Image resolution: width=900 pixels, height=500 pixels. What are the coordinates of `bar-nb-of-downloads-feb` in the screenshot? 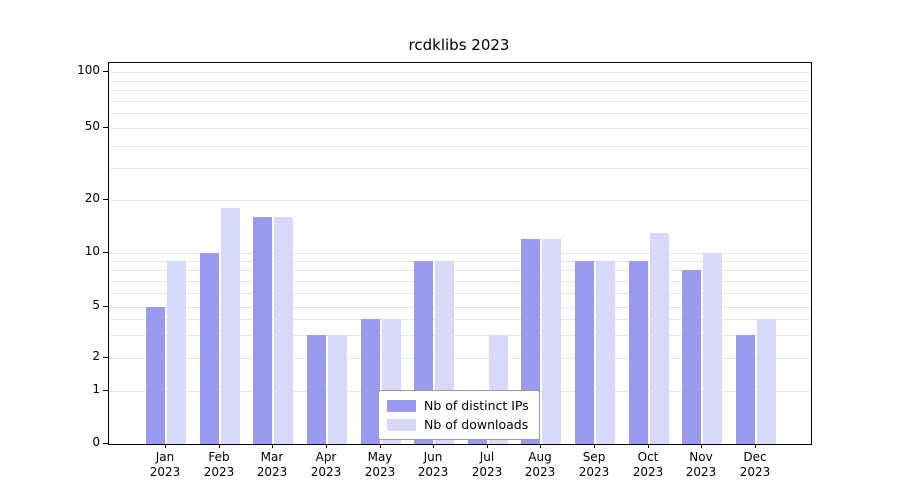 It's located at (230, 326).